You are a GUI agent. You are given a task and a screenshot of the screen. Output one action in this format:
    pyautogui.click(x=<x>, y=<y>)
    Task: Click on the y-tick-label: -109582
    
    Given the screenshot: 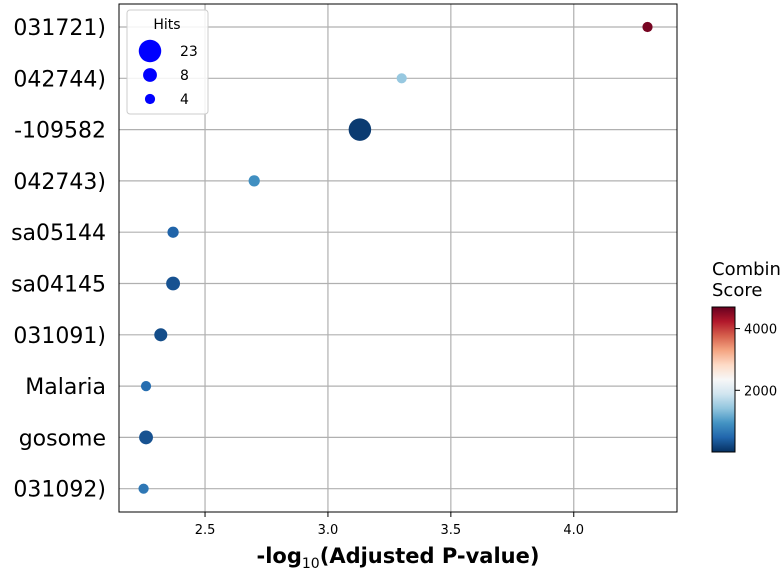 What is the action you would take?
    pyautogui.click(x=60, y=131)
    